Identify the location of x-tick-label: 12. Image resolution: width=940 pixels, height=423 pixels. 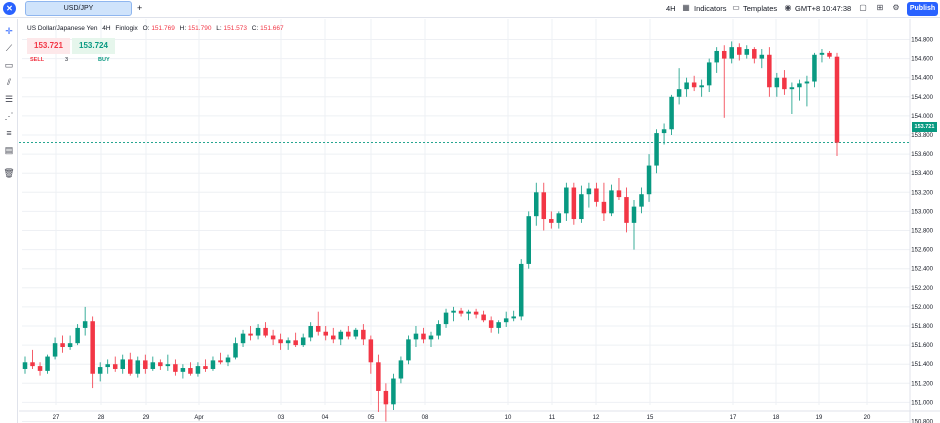
(596, 418).